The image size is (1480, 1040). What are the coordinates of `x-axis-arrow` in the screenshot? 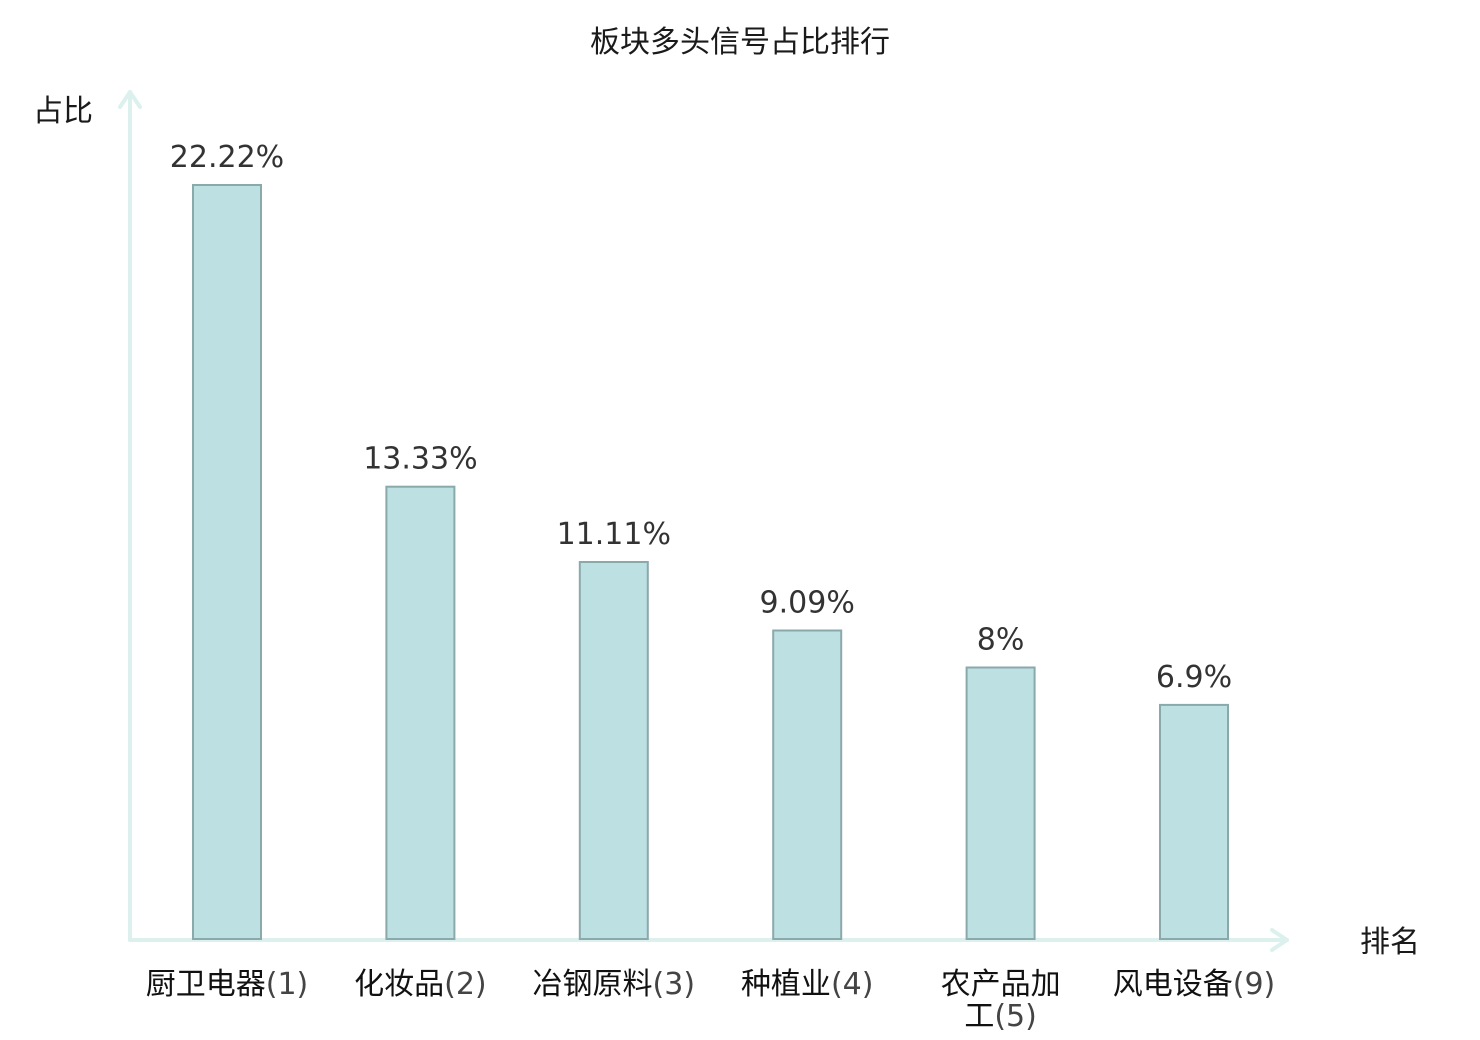 It's located at (1279, 940).